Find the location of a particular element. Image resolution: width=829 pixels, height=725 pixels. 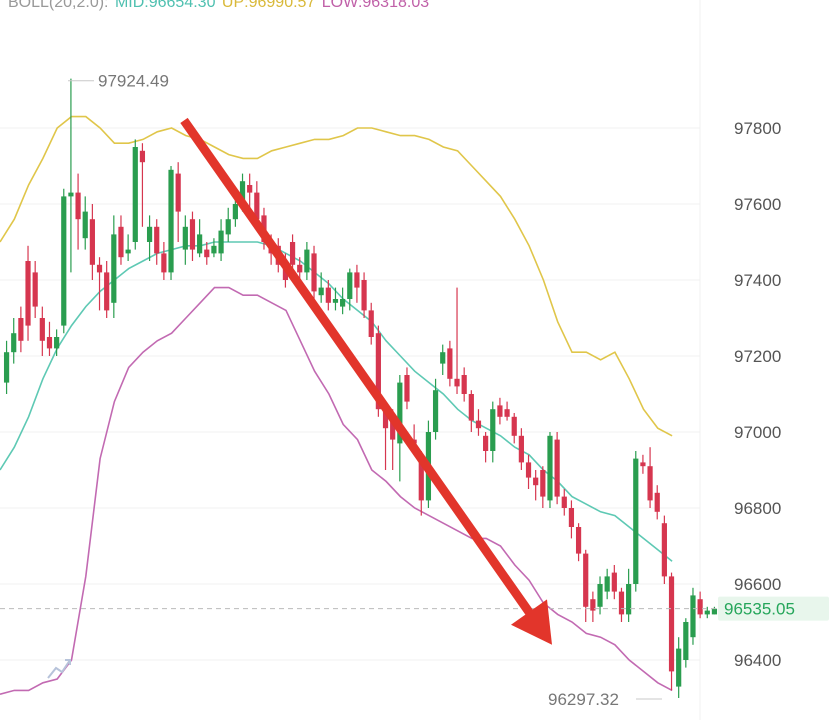

high-price-label: 97924.49 is located at coordinates (133, 81).